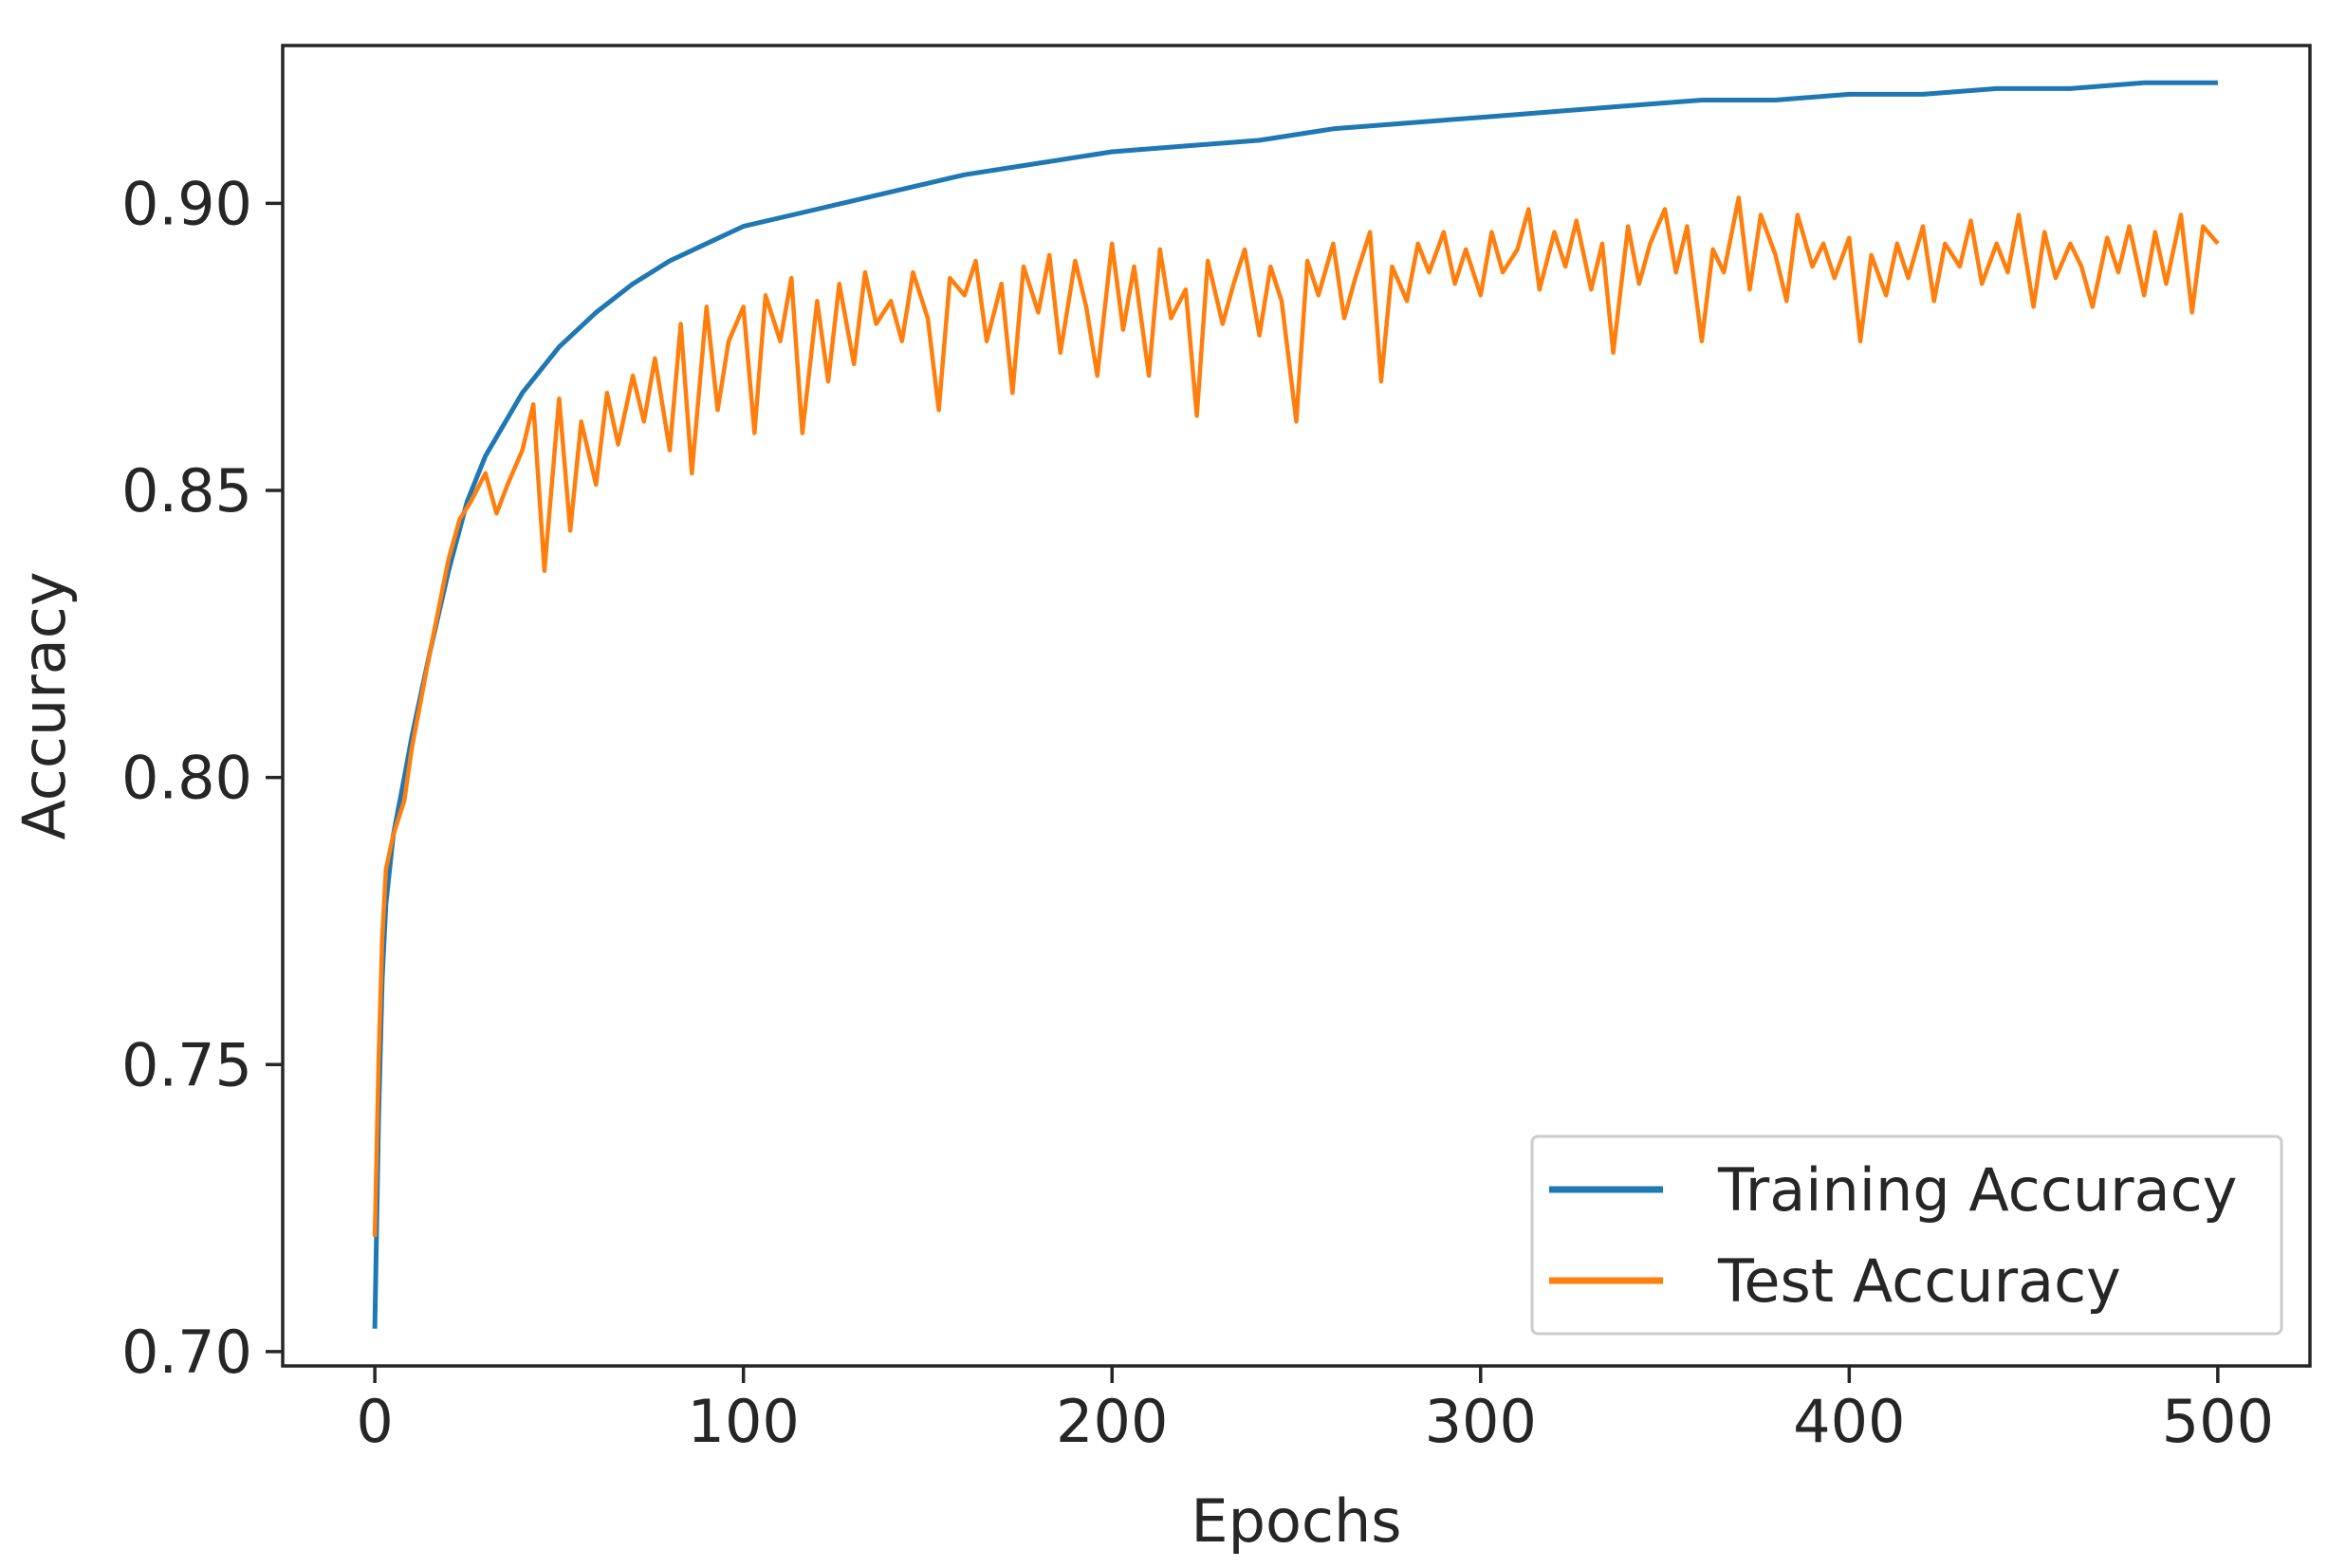  Describe the element at coordinates (744, 1422) in the screenshot. I see `x-tick-label: 100` at that location.